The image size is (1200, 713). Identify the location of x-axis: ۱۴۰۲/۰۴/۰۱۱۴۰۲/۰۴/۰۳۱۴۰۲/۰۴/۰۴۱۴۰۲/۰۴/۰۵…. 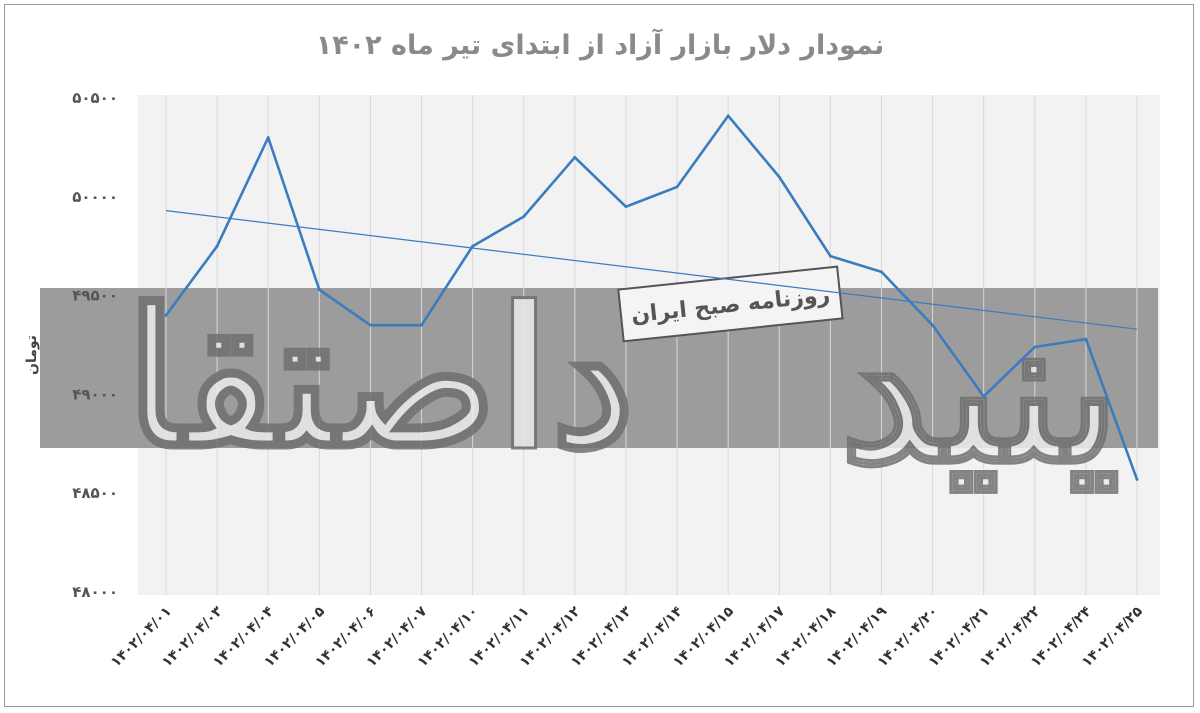
(627, 636).